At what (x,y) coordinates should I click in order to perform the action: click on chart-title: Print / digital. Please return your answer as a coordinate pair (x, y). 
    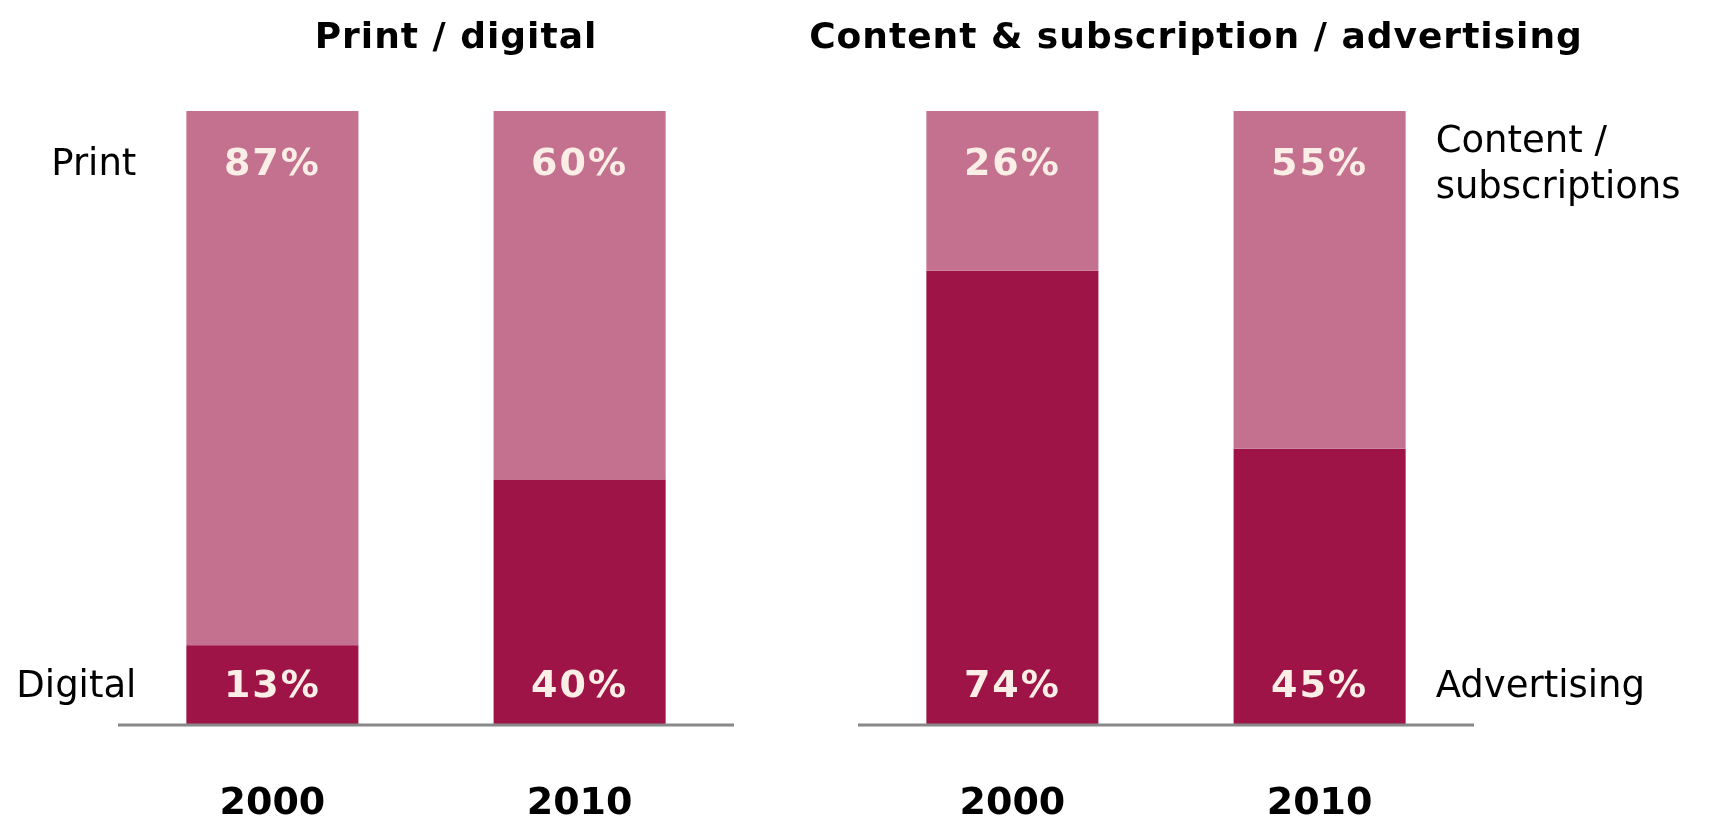
    Looking at the image, I should click on (456, 35).